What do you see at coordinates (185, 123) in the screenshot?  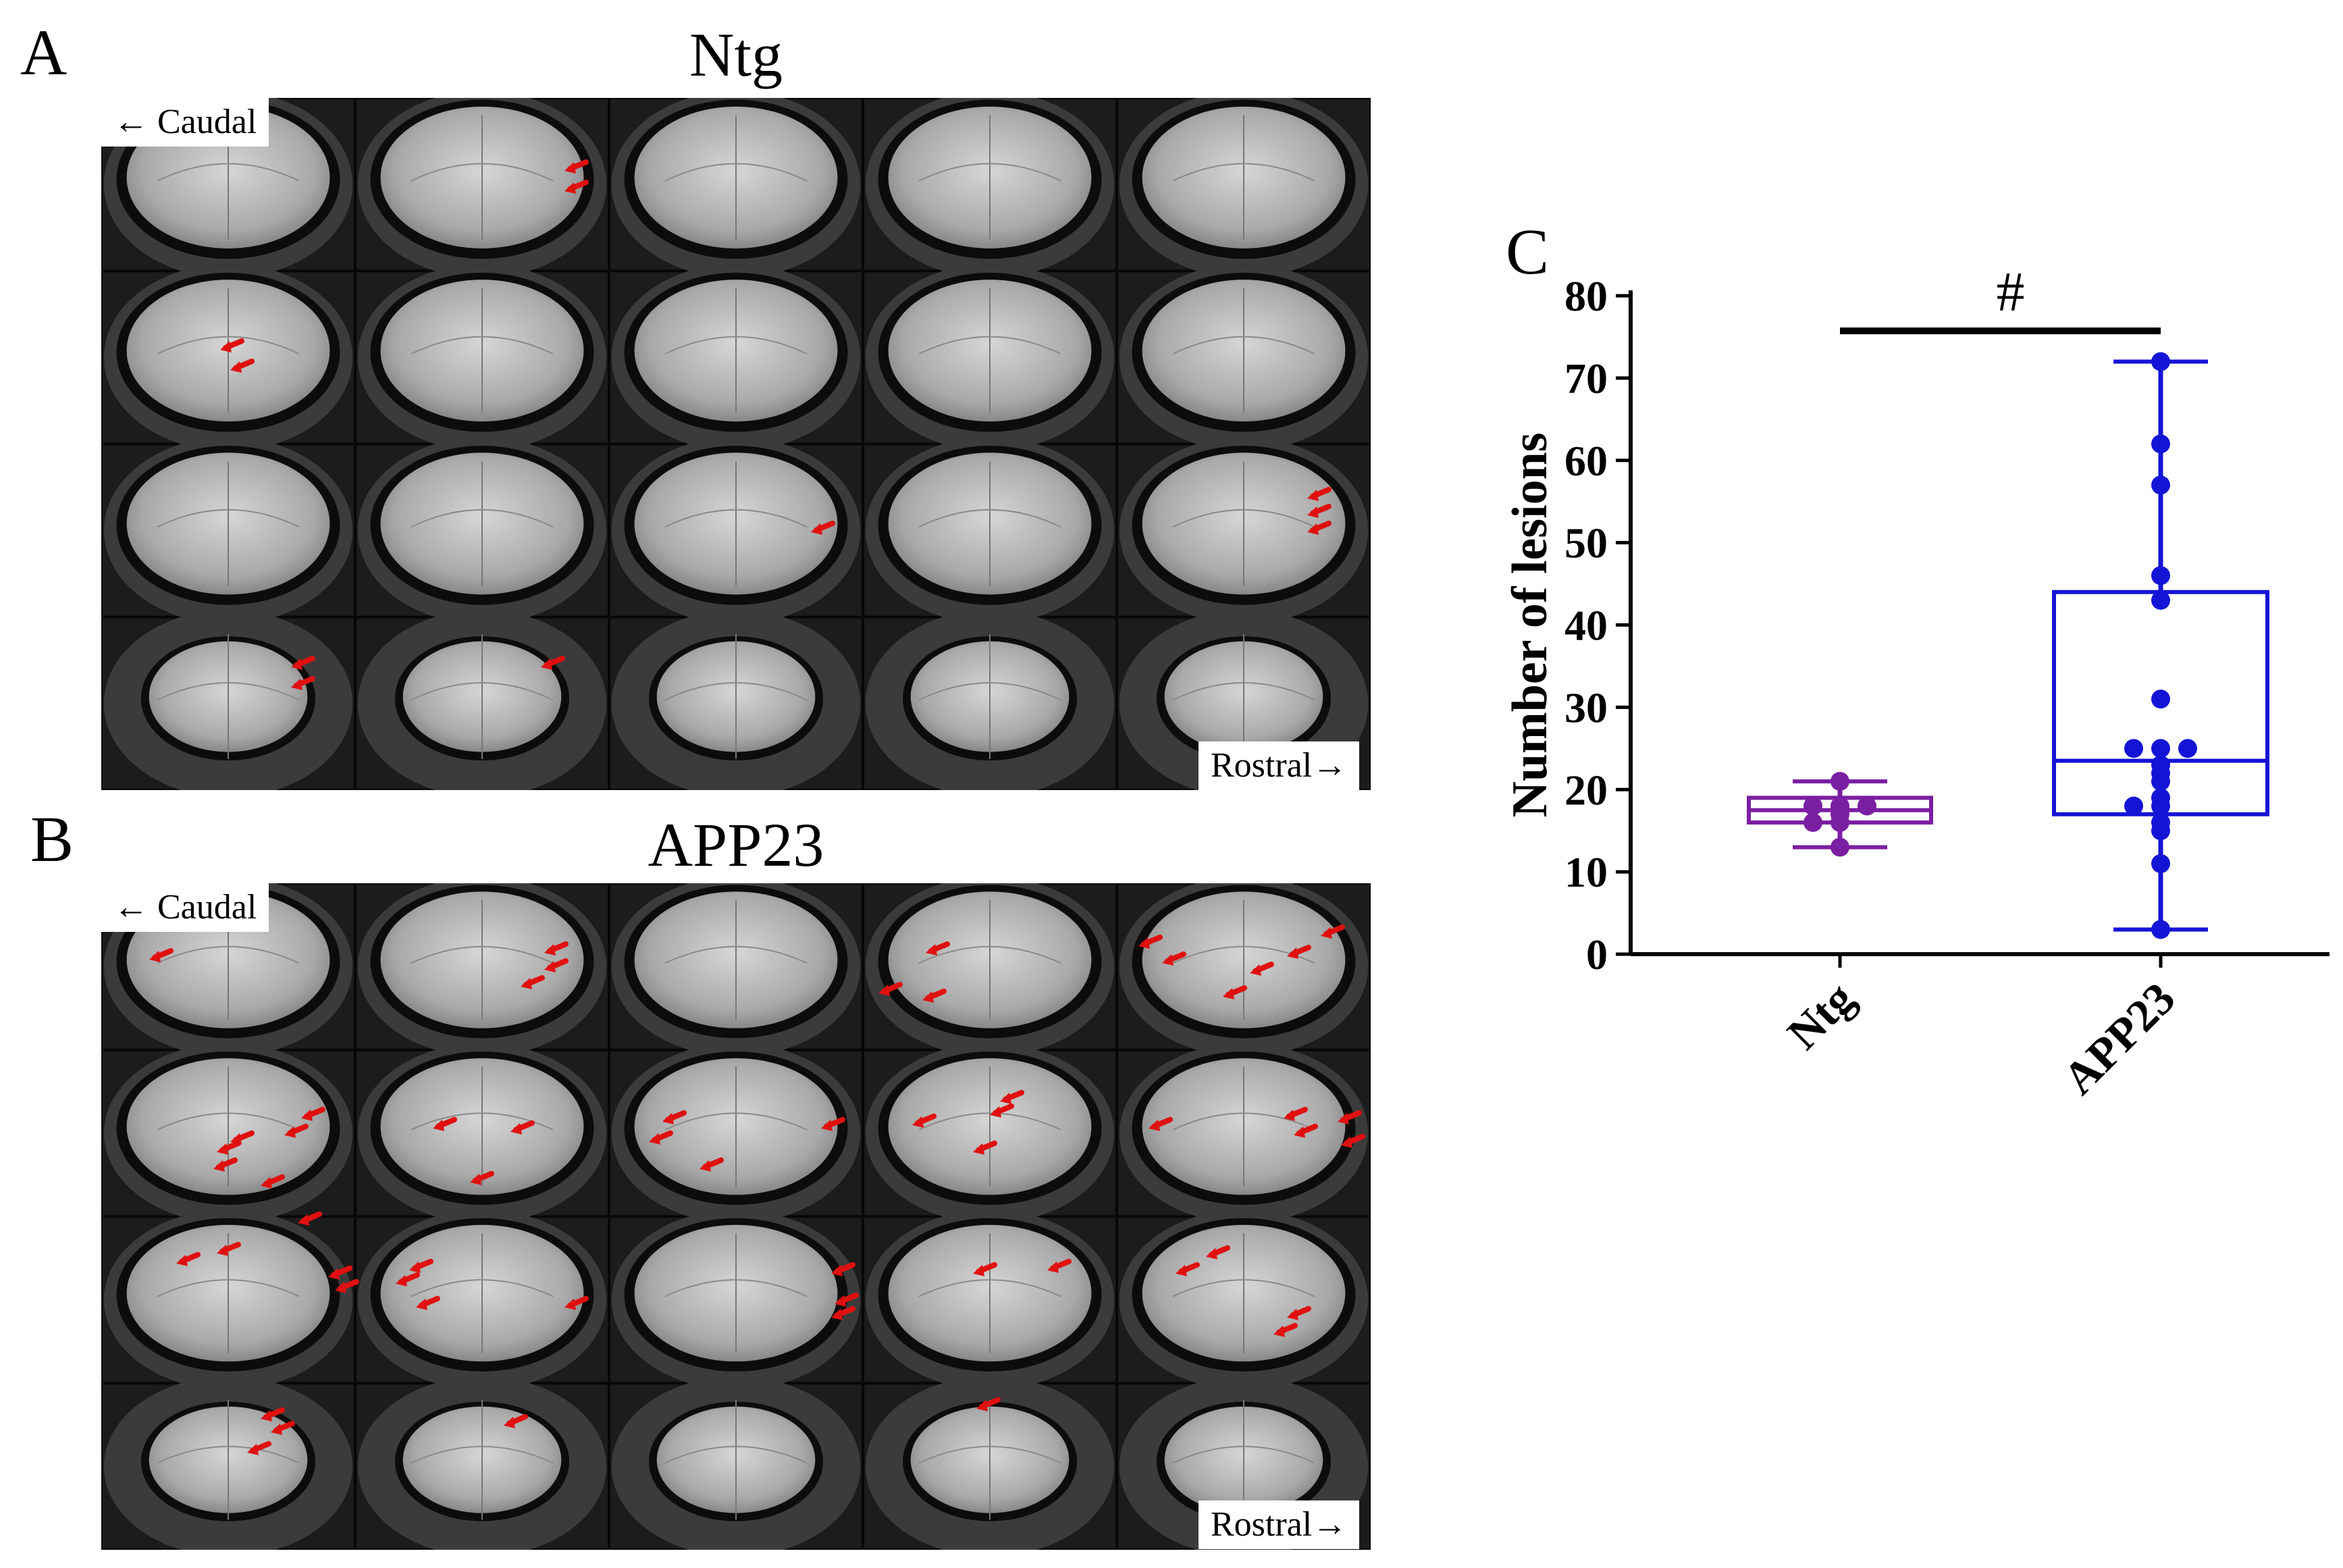 I see `ntg-caudal-label: ← Caudal` at bounding box center [185, 123].